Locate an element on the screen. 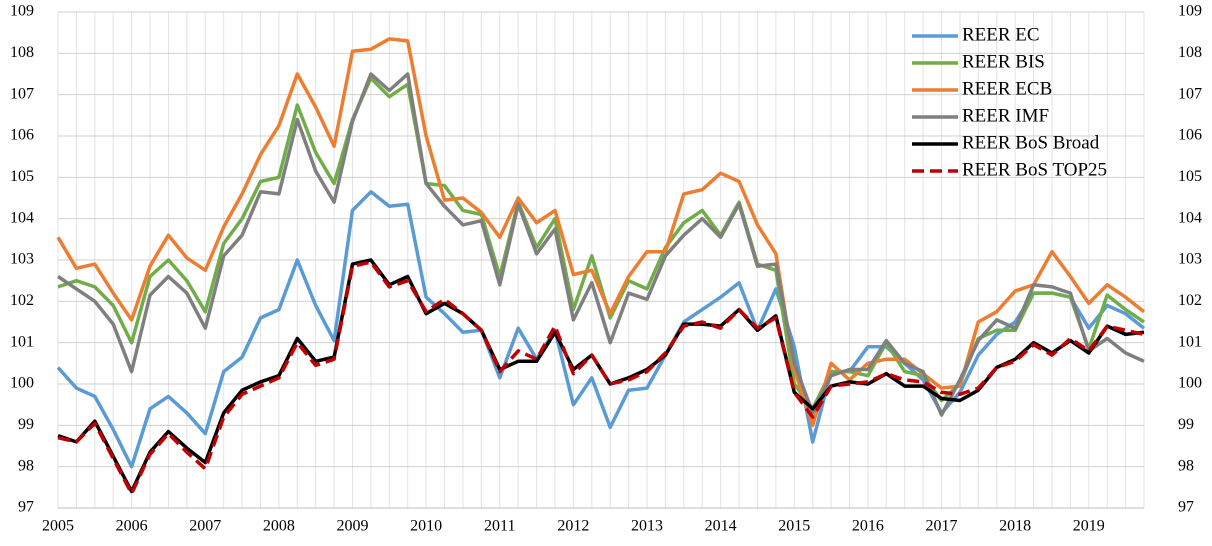 Image resolution: width=1212 pixels, height=546 pixels. x-tick-label: 2018 is located at coordinates (1015, 526).